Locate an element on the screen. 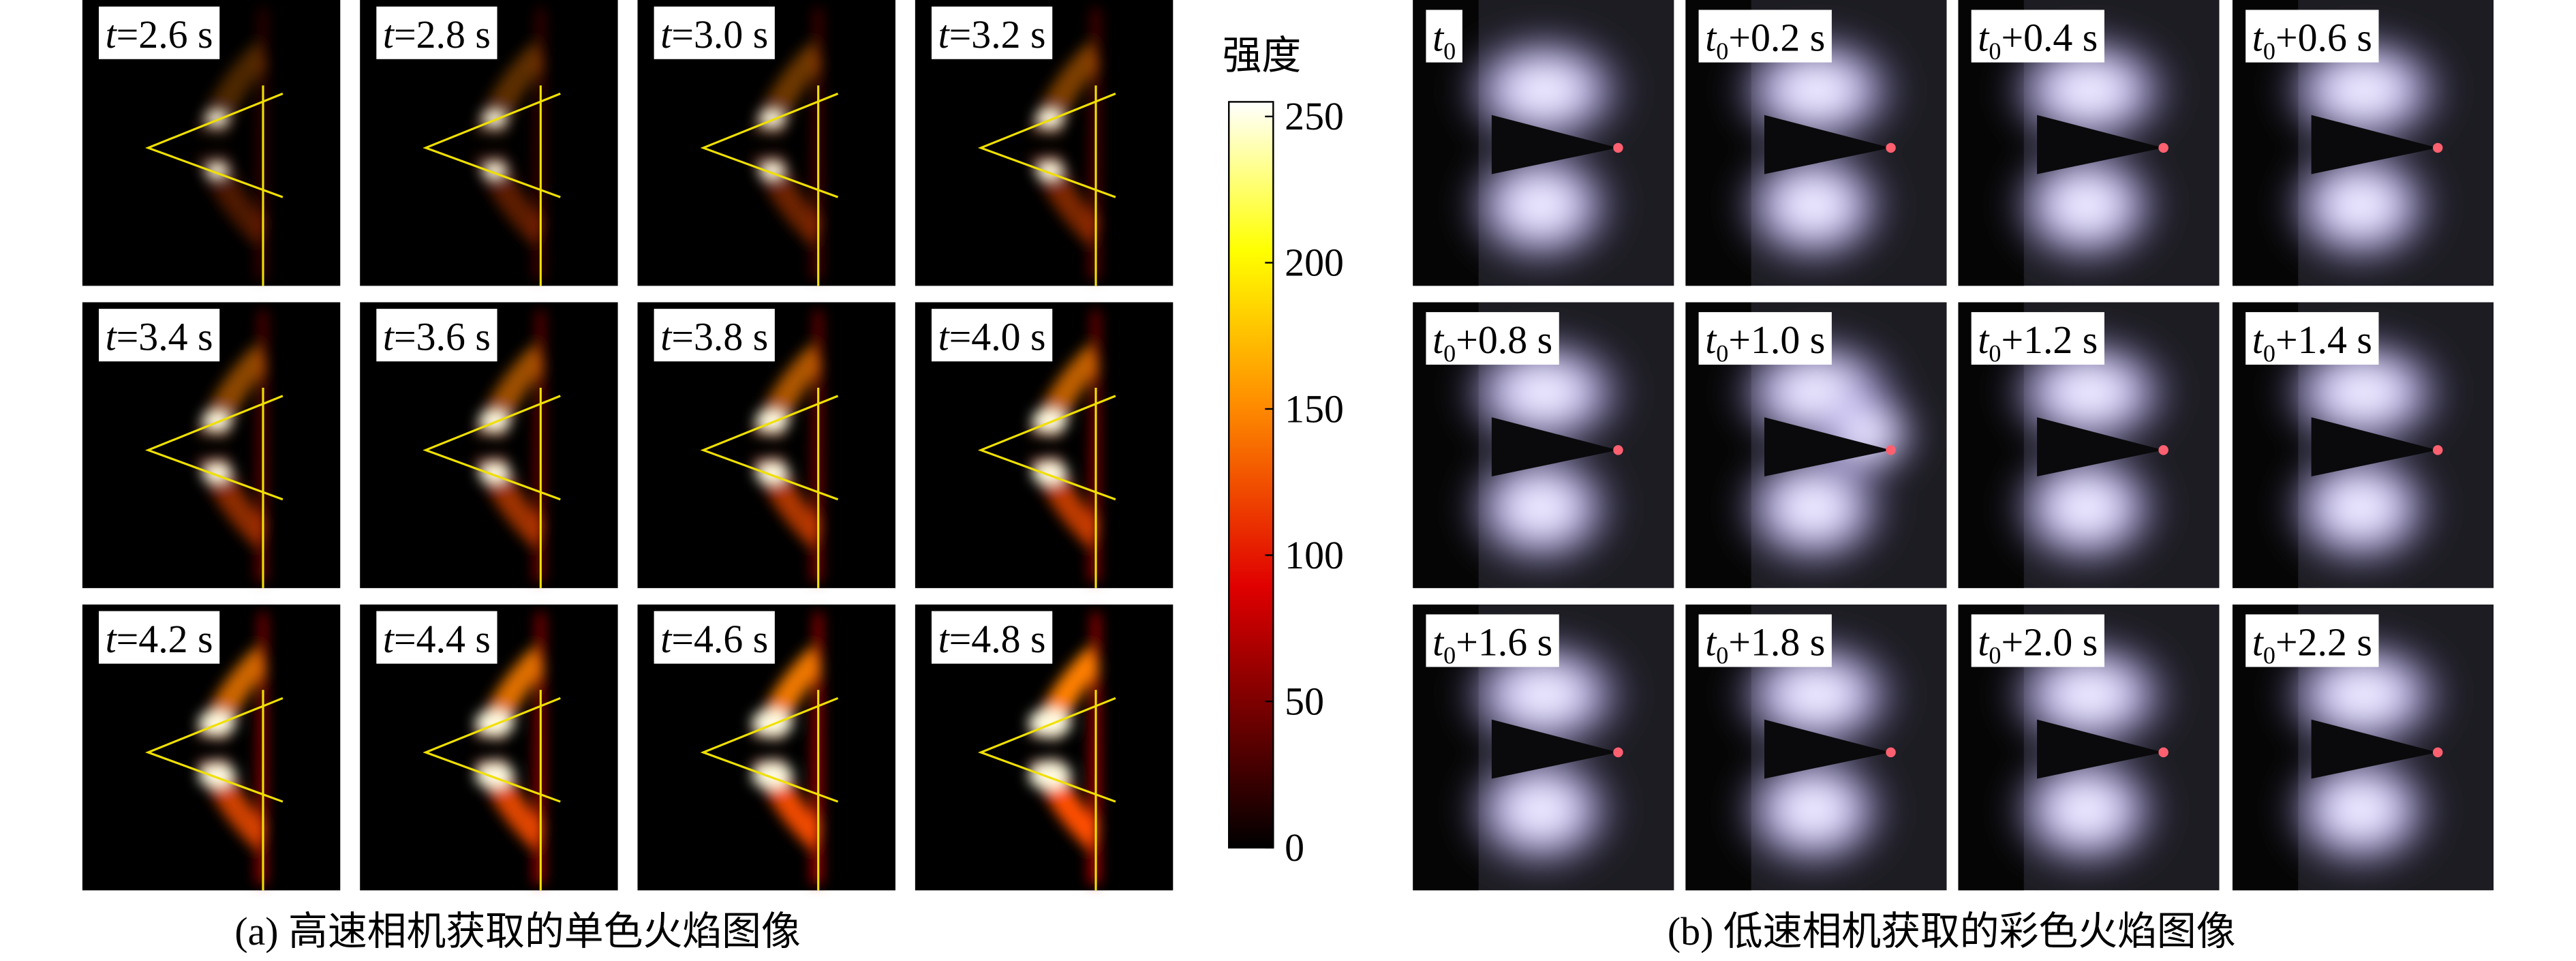 Image resolution: width=2576 pixels, height=961 pixels. frame-label: t=3.6 s is located at coordinates (437, 336).